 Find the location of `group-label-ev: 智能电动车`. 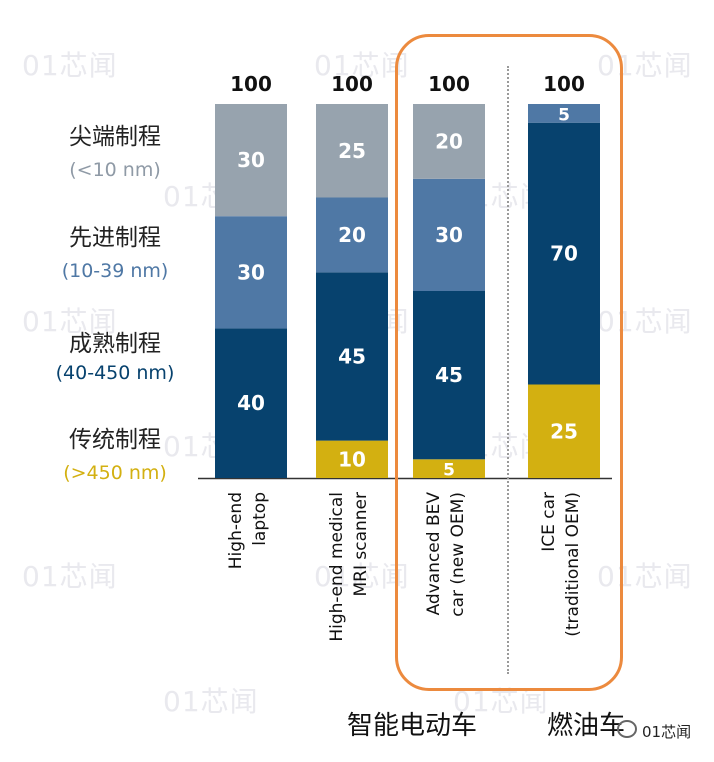

group-label-ev: 智能电动车 is located at coordinates (412, 726).